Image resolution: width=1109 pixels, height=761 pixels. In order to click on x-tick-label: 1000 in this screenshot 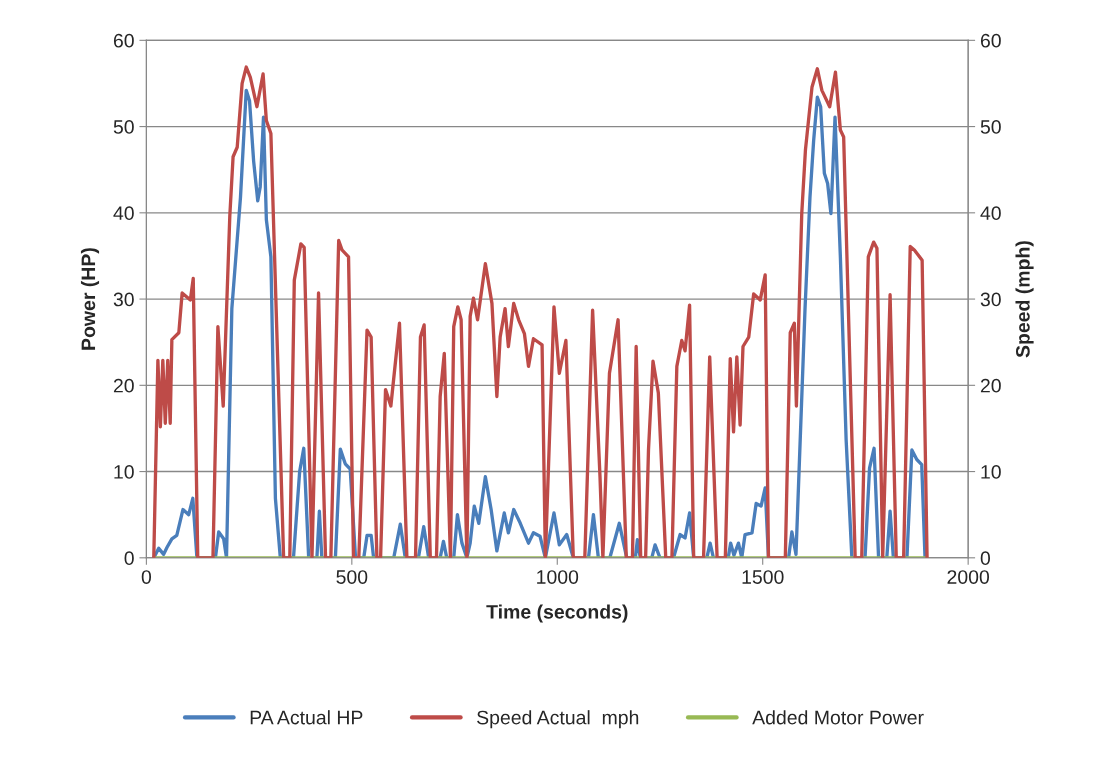, I will do `click(558, 577)`.